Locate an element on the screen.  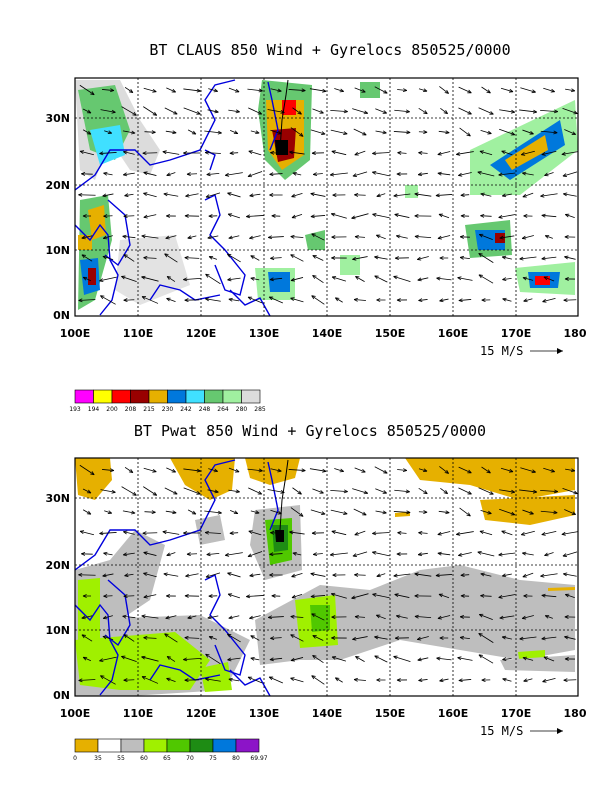
colorbar-label: 0 is located at coordinates (75, 758).